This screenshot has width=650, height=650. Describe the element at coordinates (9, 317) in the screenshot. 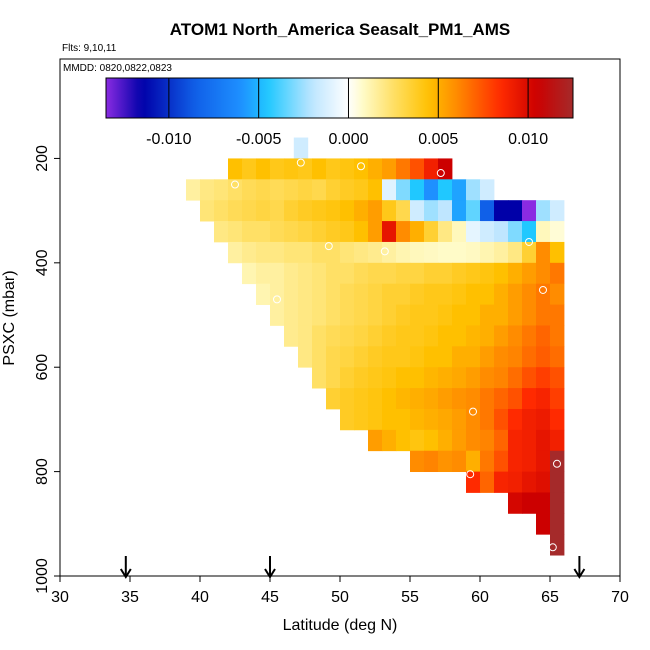

I see `y-axis-label: PSXC (mbar)` at that location.